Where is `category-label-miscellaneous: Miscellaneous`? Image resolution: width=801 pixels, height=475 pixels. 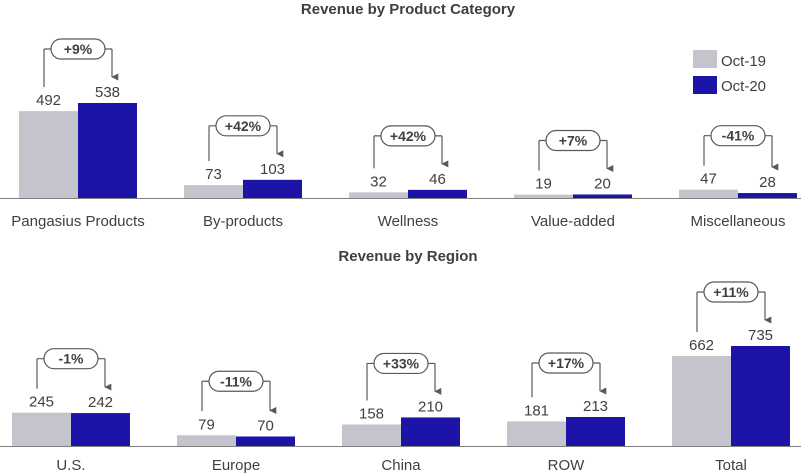
category-label-miscellaneous: Miscellaneous is located at coordinates (737, 221).